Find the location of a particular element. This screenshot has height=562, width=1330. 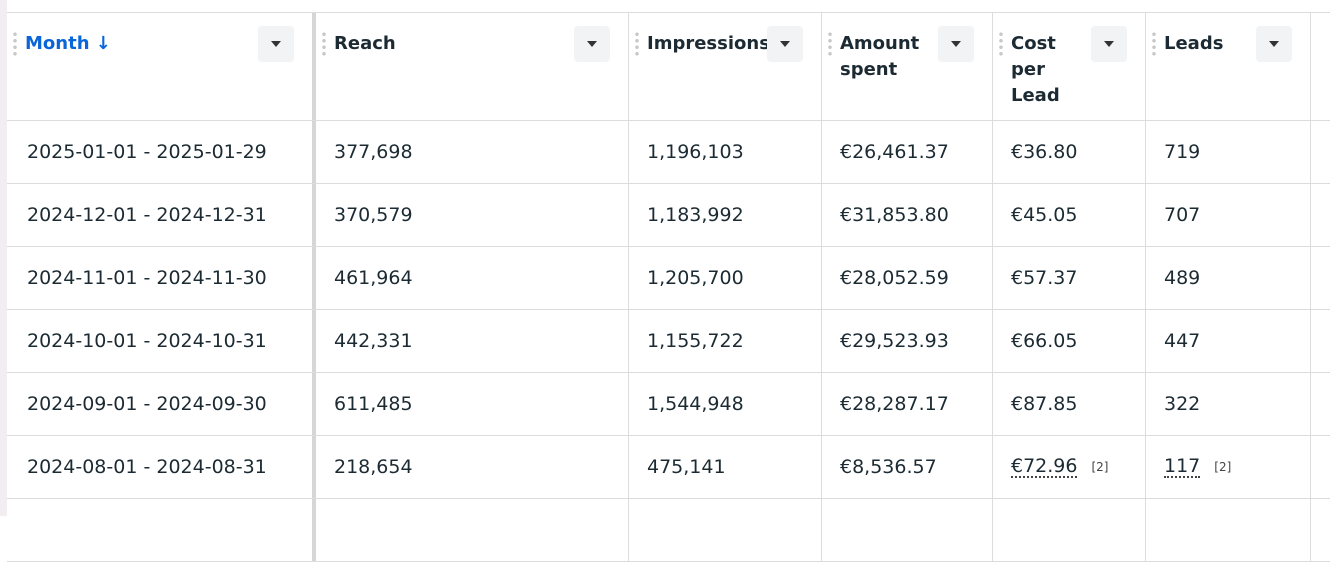

value: 2024-11-01 - 2024-11-30 is located at coordinates (147, 278).